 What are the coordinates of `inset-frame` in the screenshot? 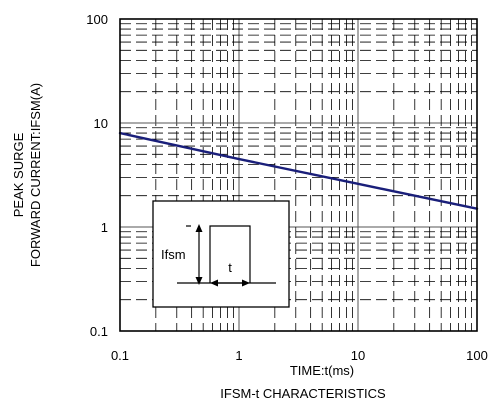 It's located at (221, 254).